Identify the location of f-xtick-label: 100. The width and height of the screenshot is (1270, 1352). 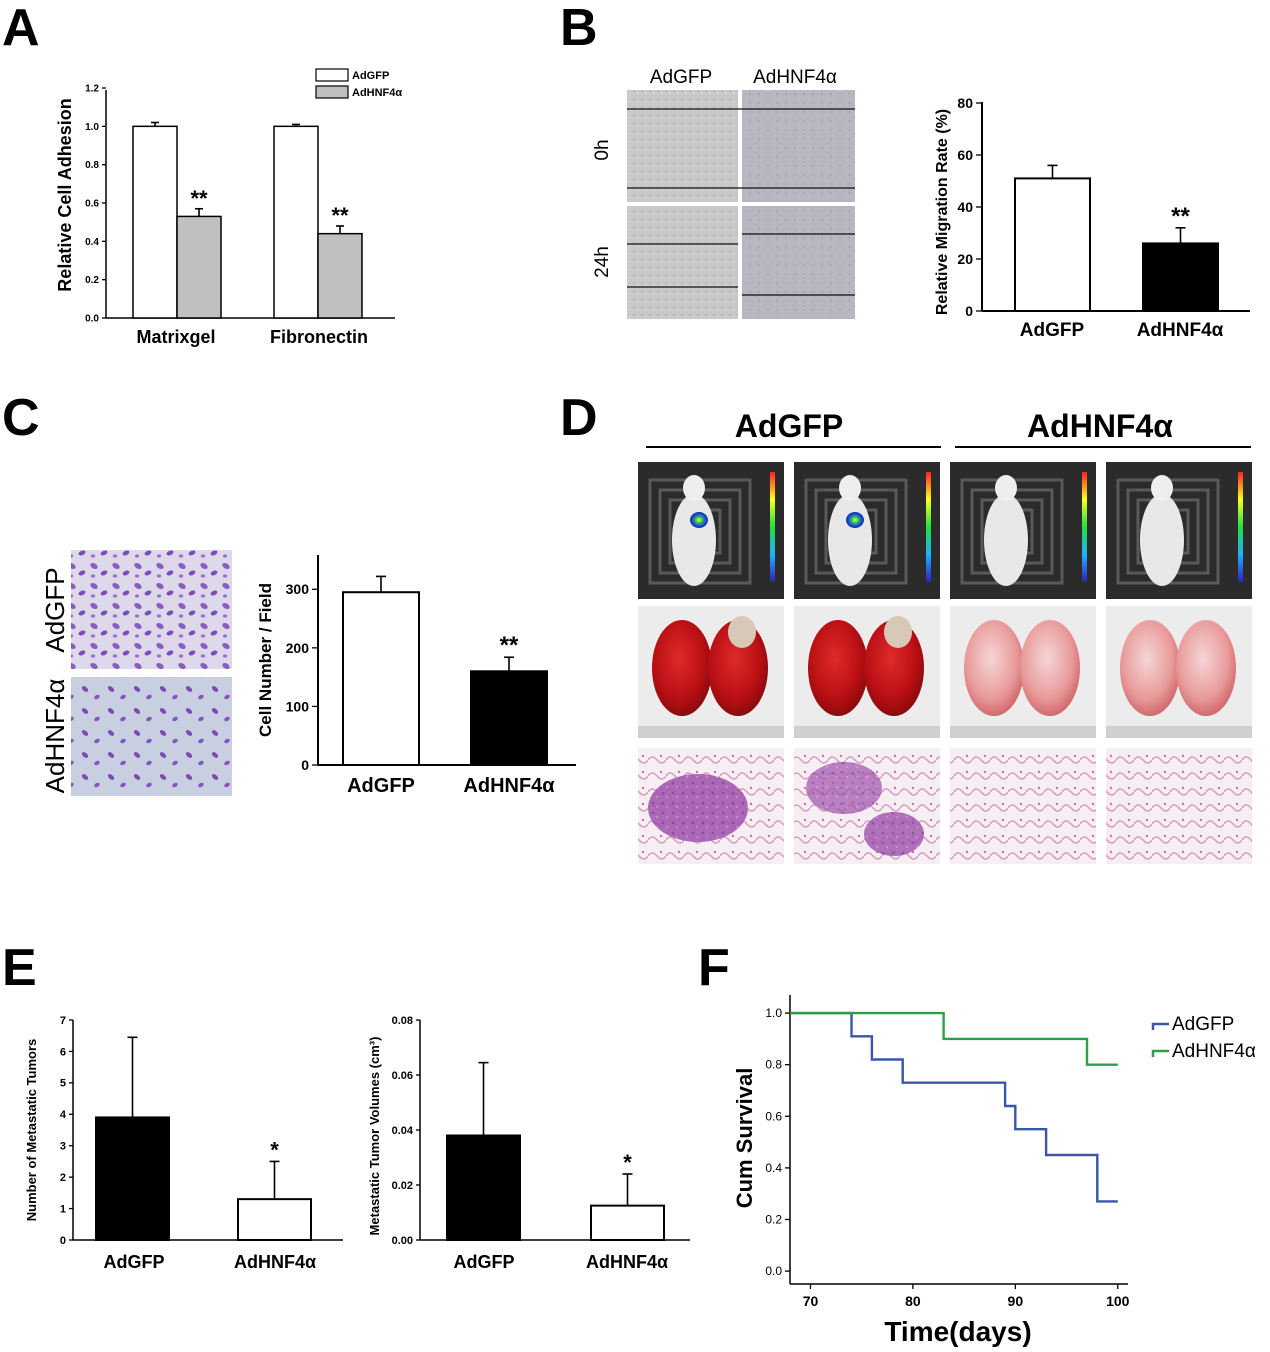
(1118, 1301).